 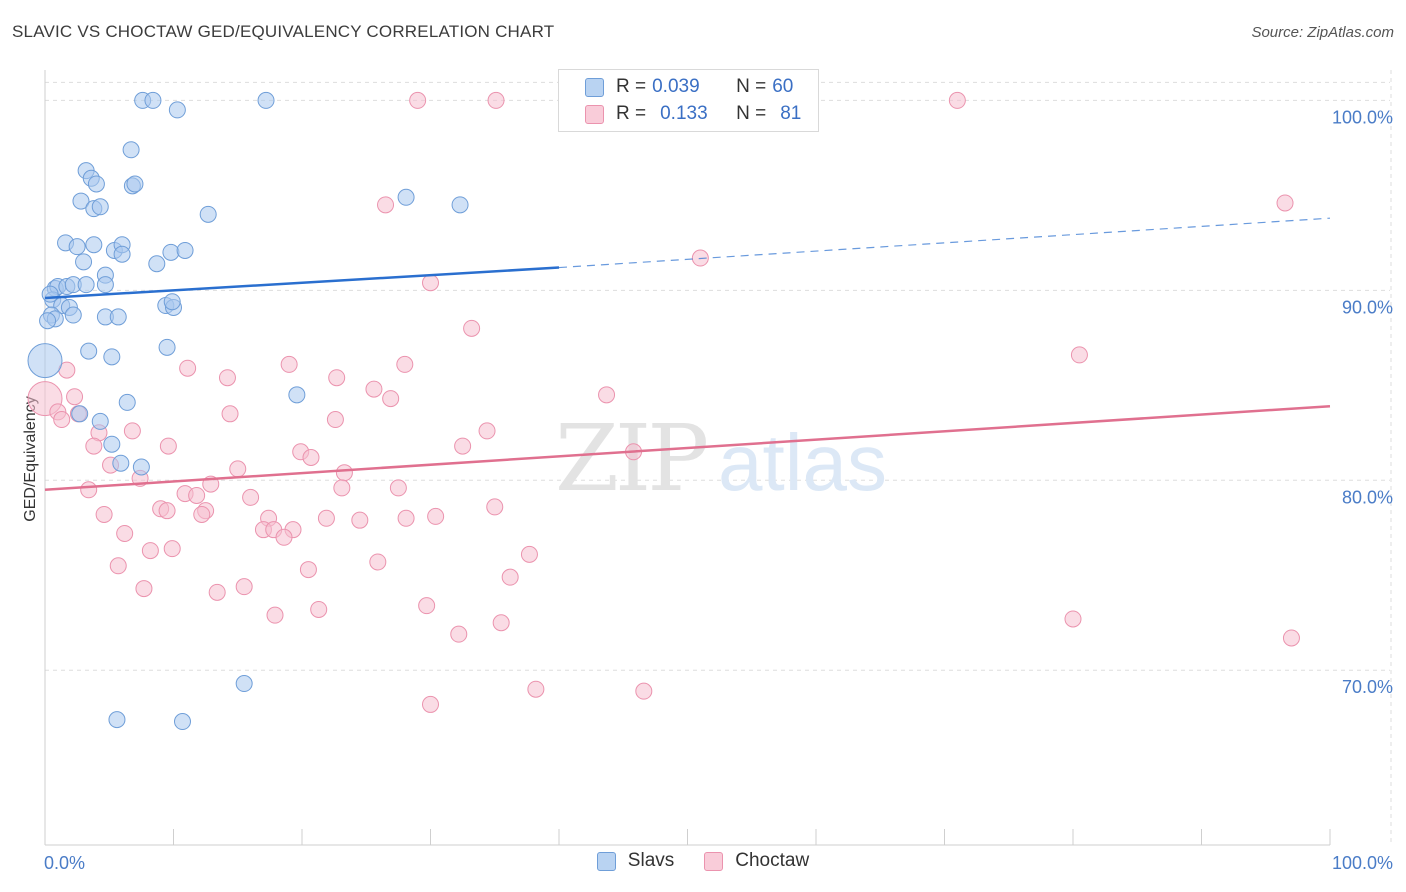 I want to click on choctaw-trend-line, so click(x=687, y=448).